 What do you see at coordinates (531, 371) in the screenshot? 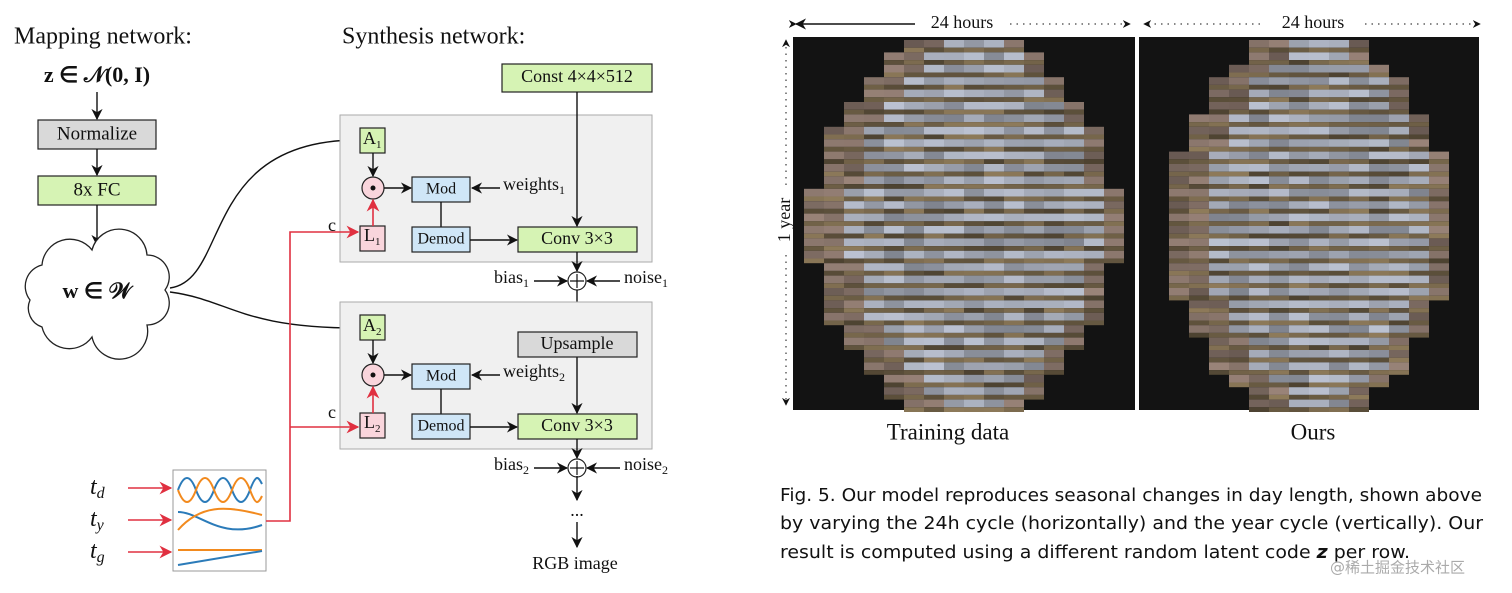
I see `weights-label-main: weights` at bounding box center [531, 371].